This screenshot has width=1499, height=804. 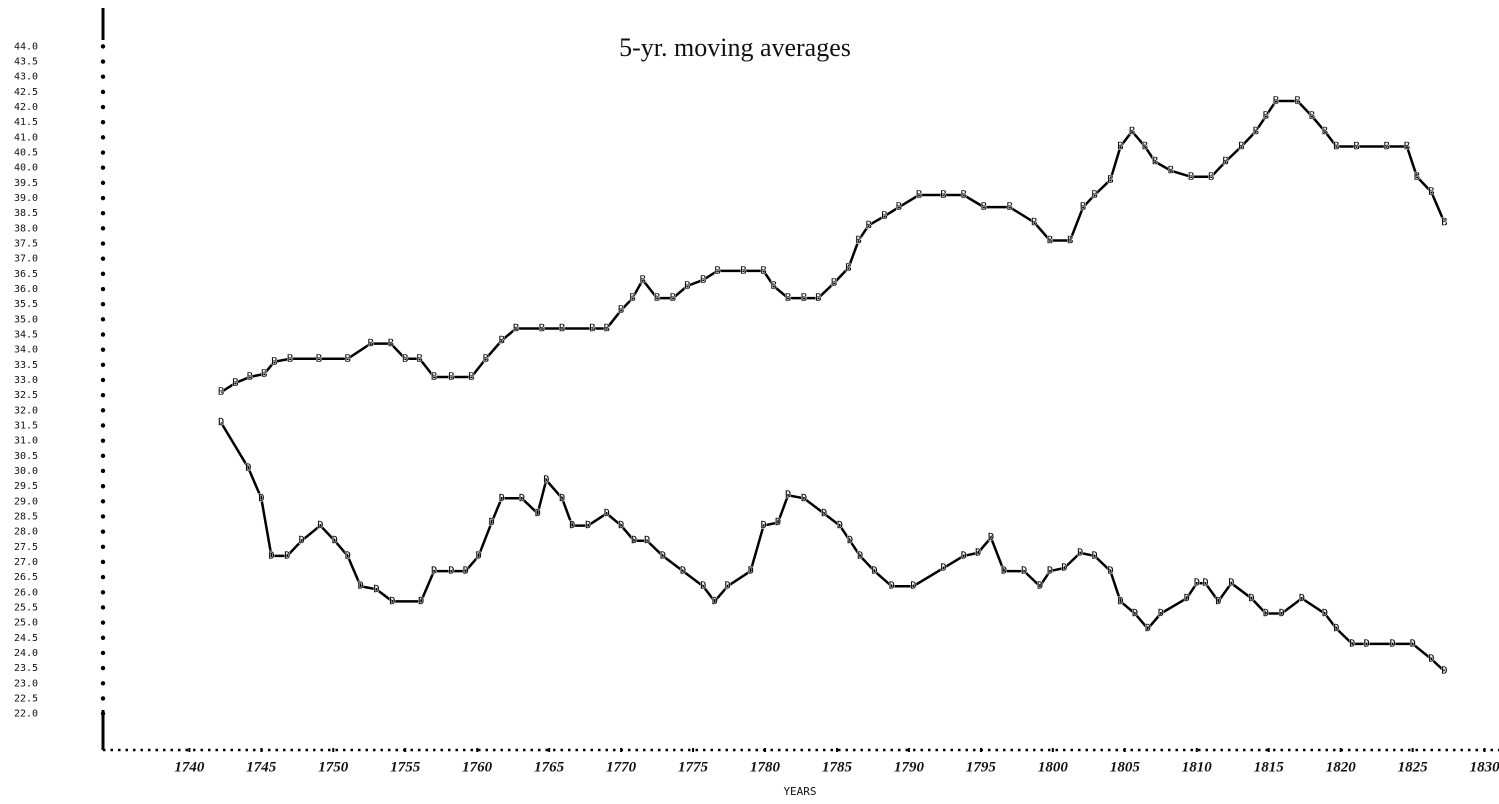 What do you see at coordinates (1197, 767) in the screenshot?
I see `x-tick-label: 1810` at bounding box center [1197, 767].